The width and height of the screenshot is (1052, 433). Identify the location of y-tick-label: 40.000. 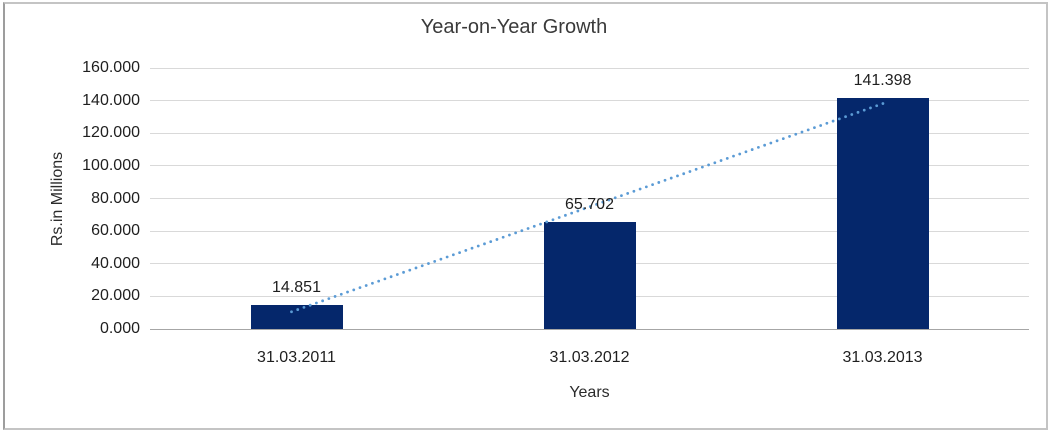
(115, 263).